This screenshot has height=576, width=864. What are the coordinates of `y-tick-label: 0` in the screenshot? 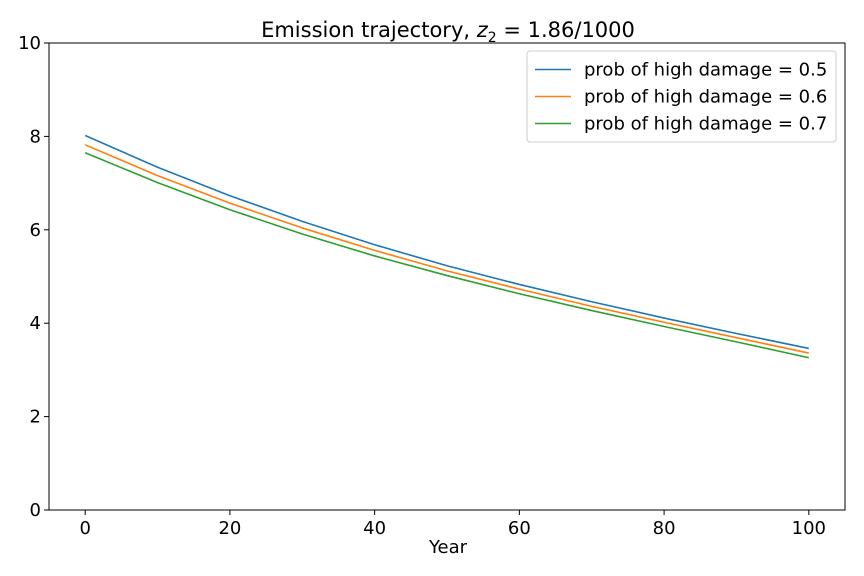 It's located at (35, 510).